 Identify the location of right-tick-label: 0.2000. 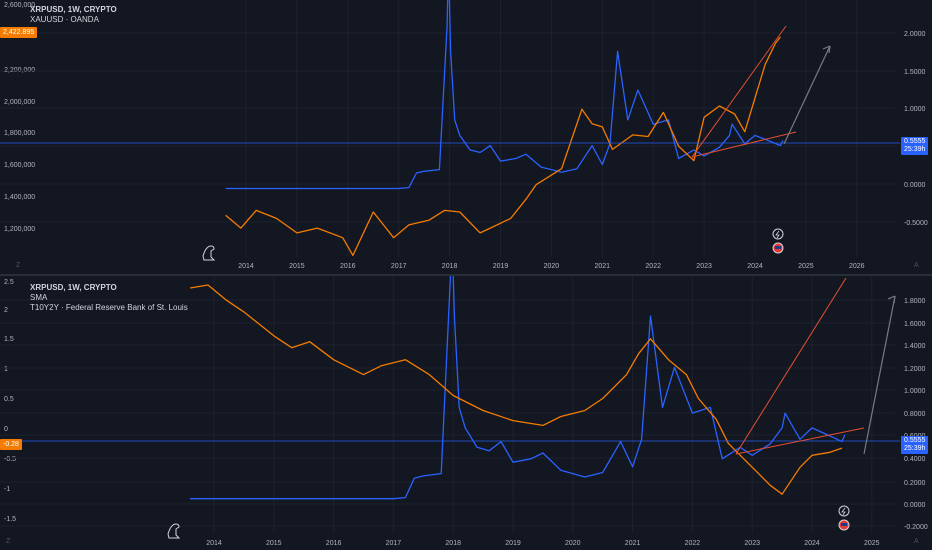
(915, 483).